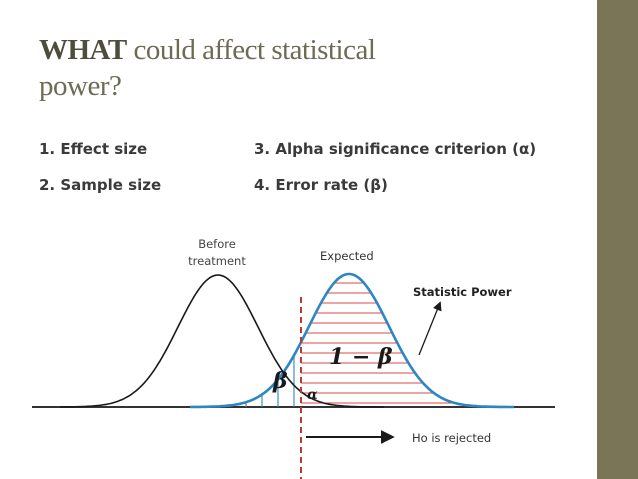  Describe the element at coordinates (100, 185) in the screenshot. I see `factor-sample-size: 2. Sample size` at that location.